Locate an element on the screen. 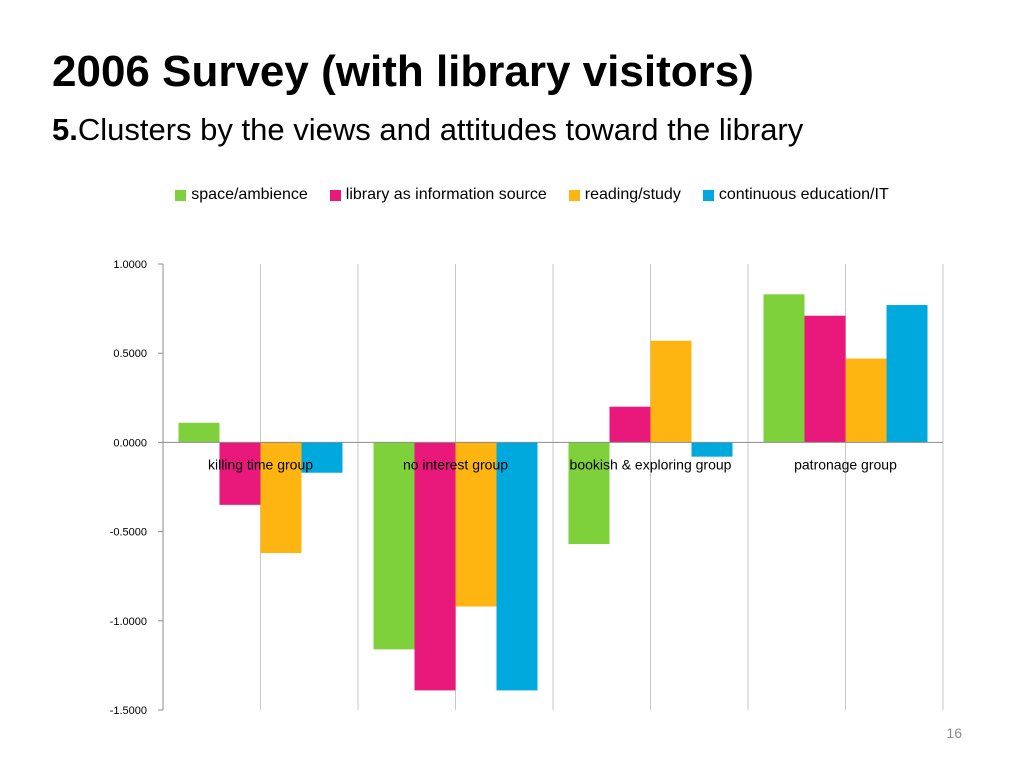 The width and height of the screenshot is (1024, 768). legend-label-reading-study: reading/study is located at coordinates (632, 194).